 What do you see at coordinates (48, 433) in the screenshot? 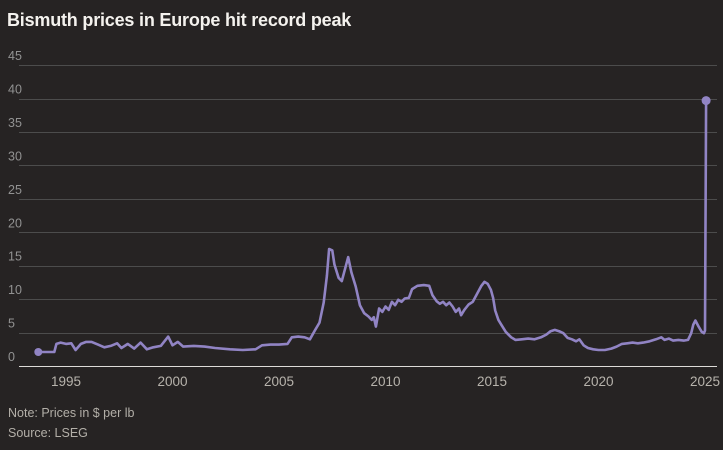
I see `chart-source: Source: LSEG` at bounding box center [48, 433].